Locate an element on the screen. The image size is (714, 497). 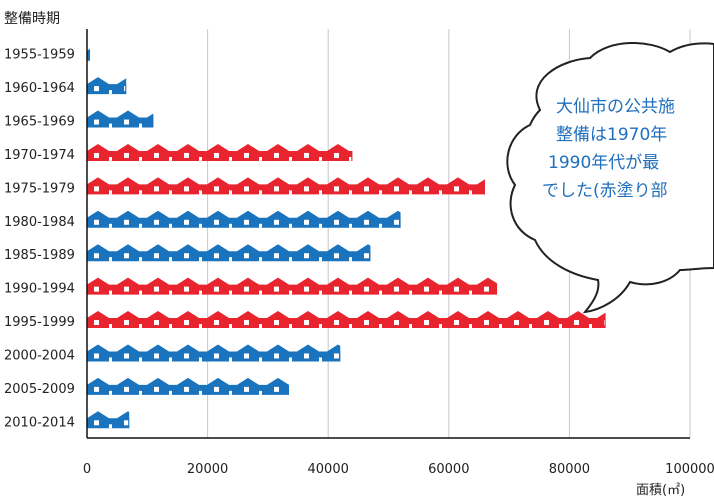
category-label: 1995-1999 is located at coordinates (39, 322).